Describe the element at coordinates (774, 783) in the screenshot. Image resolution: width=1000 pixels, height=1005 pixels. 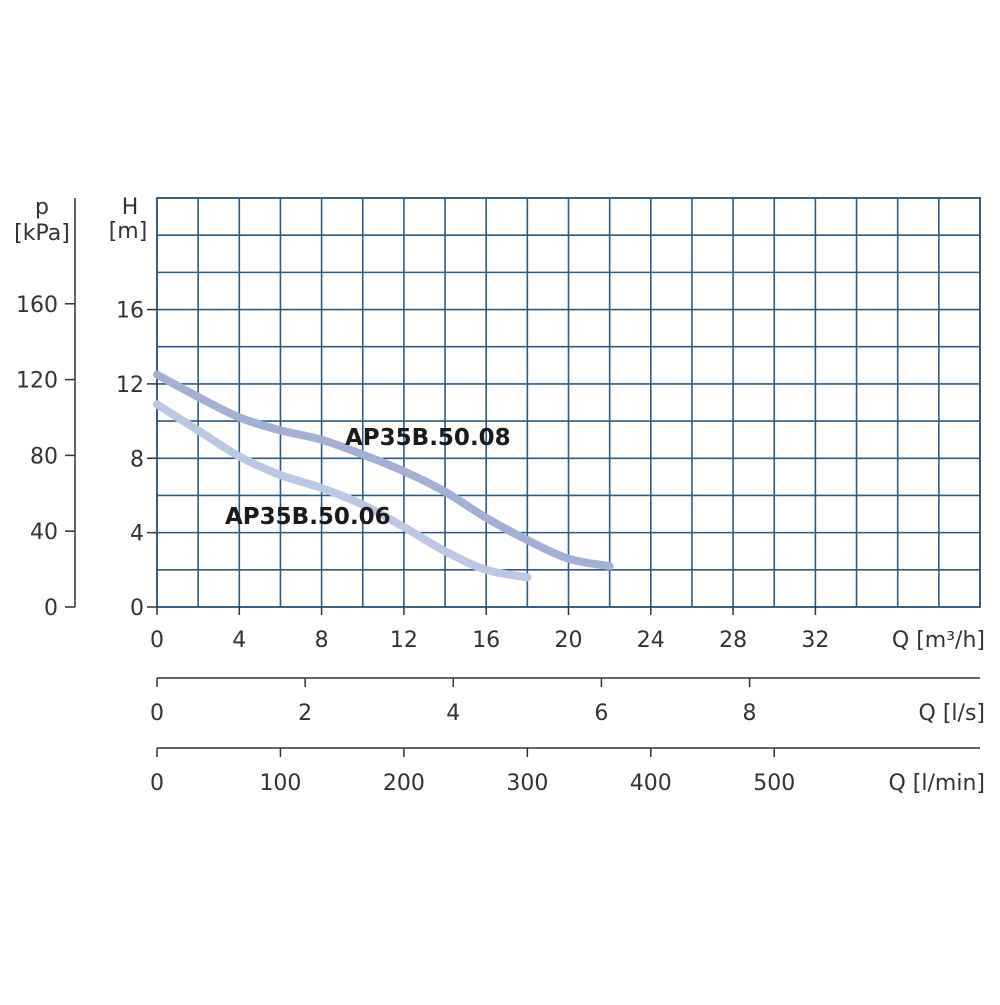
I see `secondary-x-tick-label: 500` at that location.